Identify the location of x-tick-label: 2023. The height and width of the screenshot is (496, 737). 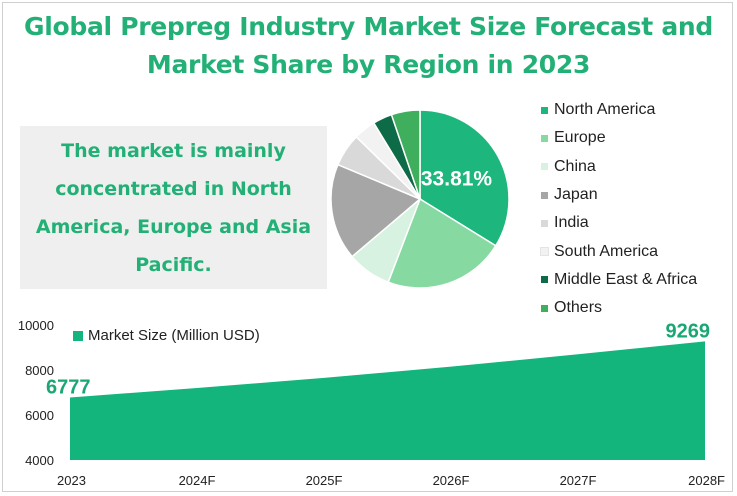
(71, 480).